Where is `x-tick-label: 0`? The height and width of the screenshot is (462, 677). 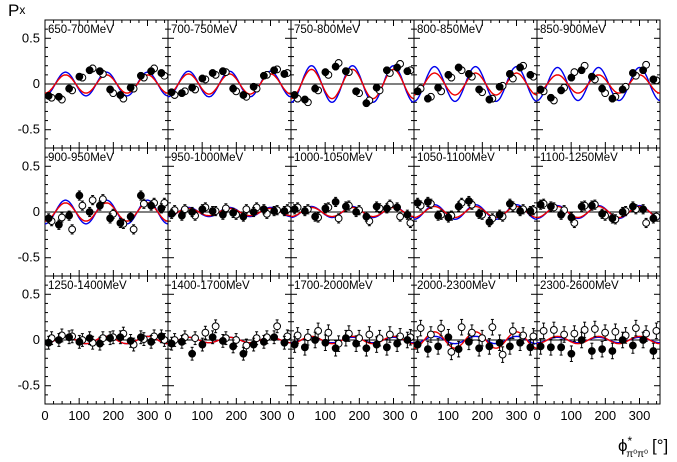 x-tick-label: 0 is located at coordinates (536, 415).